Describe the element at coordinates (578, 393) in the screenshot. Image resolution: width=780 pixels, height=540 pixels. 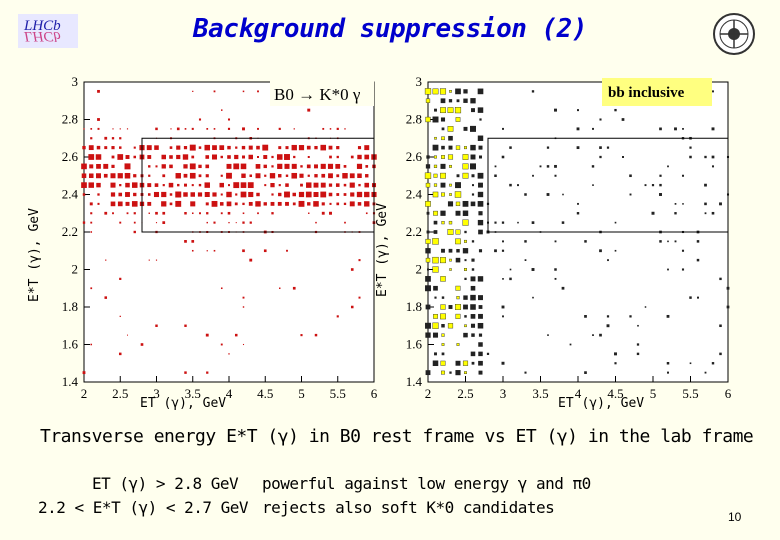
I see `x-tick-label: 4` at that location.